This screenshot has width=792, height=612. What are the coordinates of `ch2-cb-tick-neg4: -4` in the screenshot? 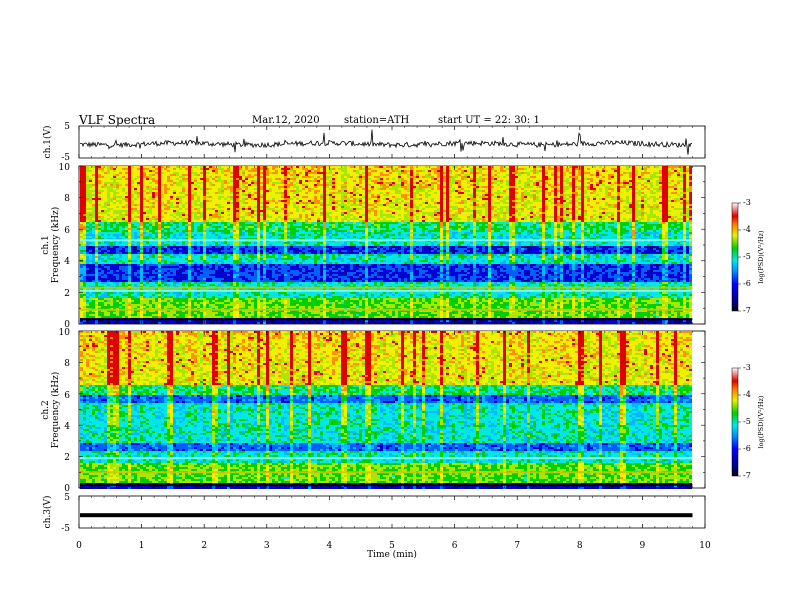 It's located at (747, 394).